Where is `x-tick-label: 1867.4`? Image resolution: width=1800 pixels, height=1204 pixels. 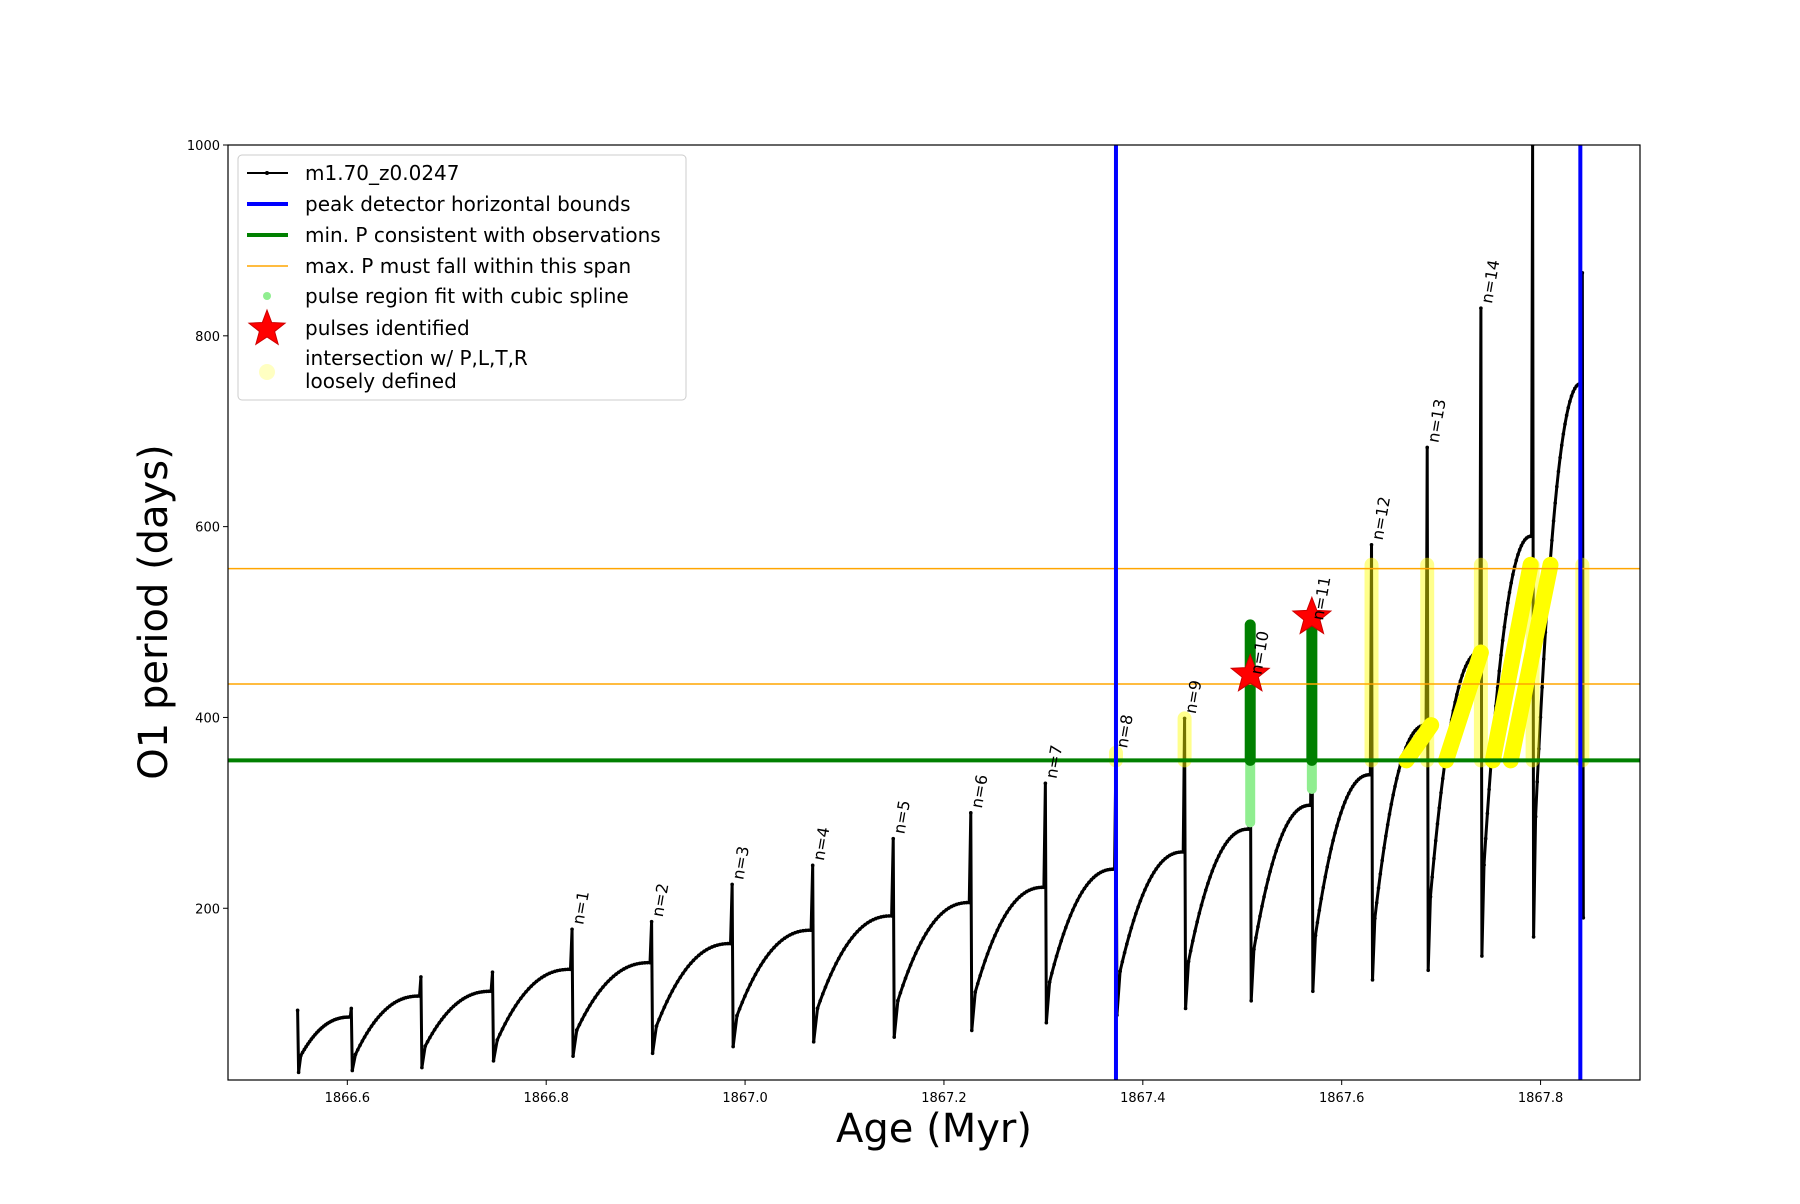 x-tick-label: 1867.4 is located at coordinates (1143, 1098).